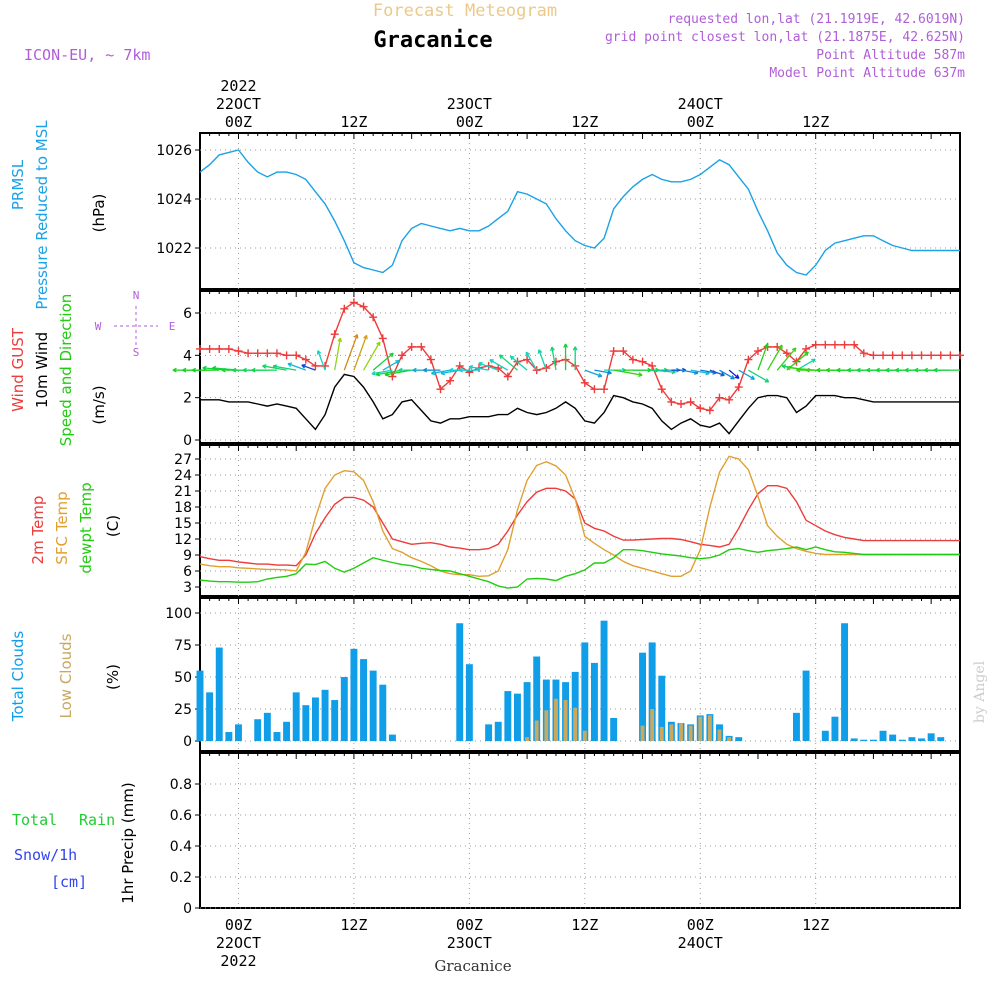 The image size is (1000, 1000). Describe the element at coordinates (183, 710) in the screenshot. I see `clouds-ytick-label: 25` at that location.